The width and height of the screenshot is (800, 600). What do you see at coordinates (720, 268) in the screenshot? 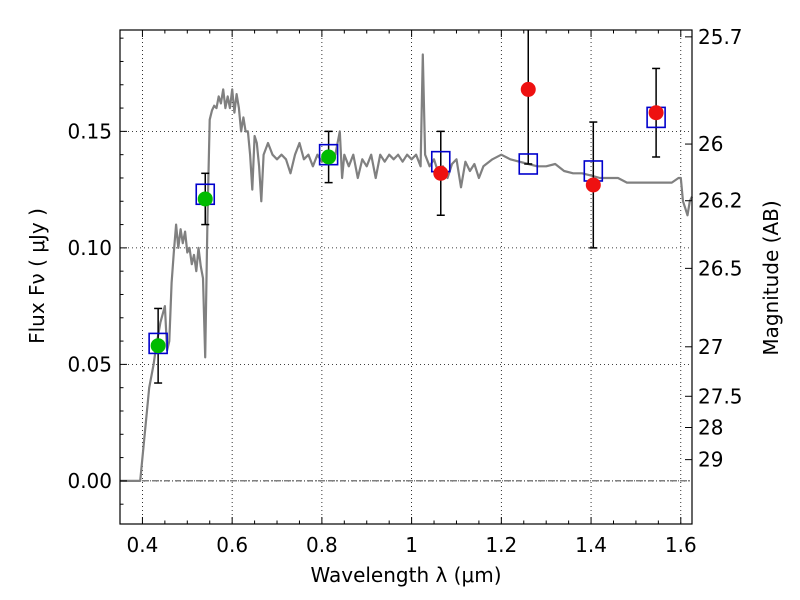
I see `mag-tick-label: 26.5` at bounding box center [720, 268].